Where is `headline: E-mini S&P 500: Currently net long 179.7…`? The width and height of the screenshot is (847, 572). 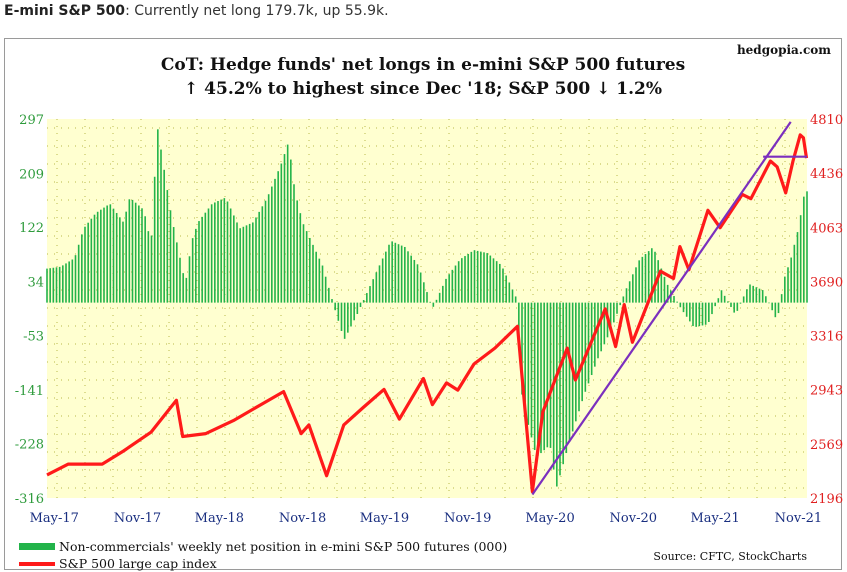 headline: E-mini S&P 500: Currently net long 179.7… is located at coordinates (196, 11).